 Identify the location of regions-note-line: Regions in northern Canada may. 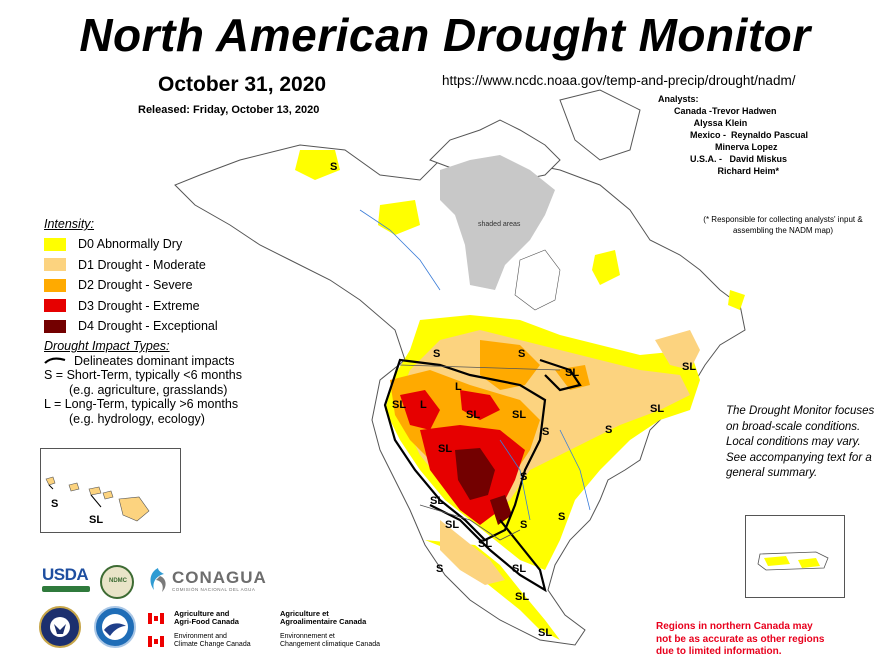
(734, 626).